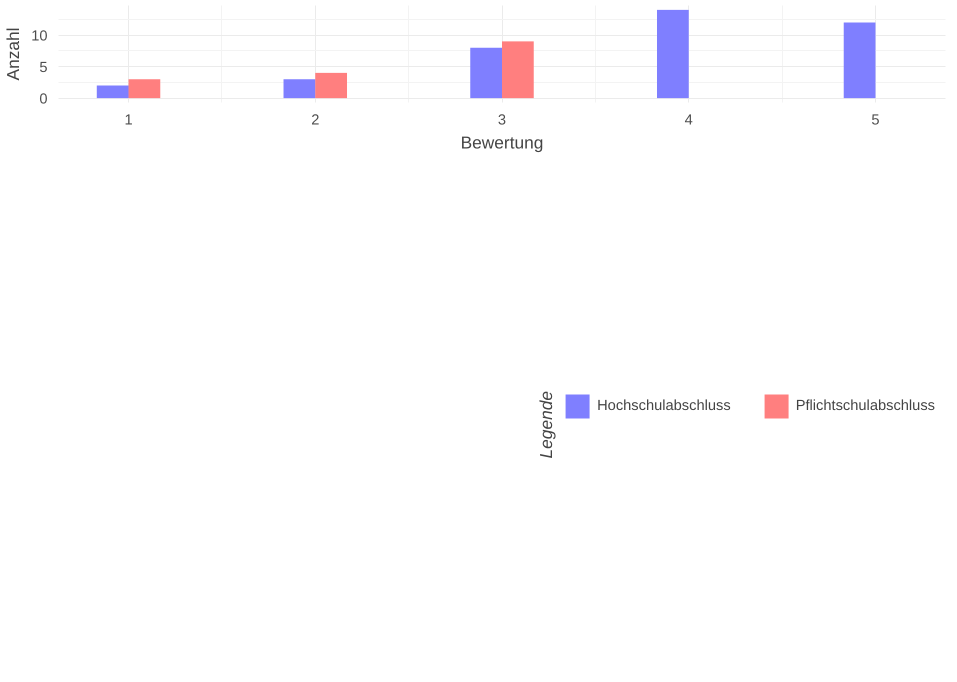 The height and width of the screenshot is (682, 957). I want to click on x-tick-label: 2, so click(315, 120).